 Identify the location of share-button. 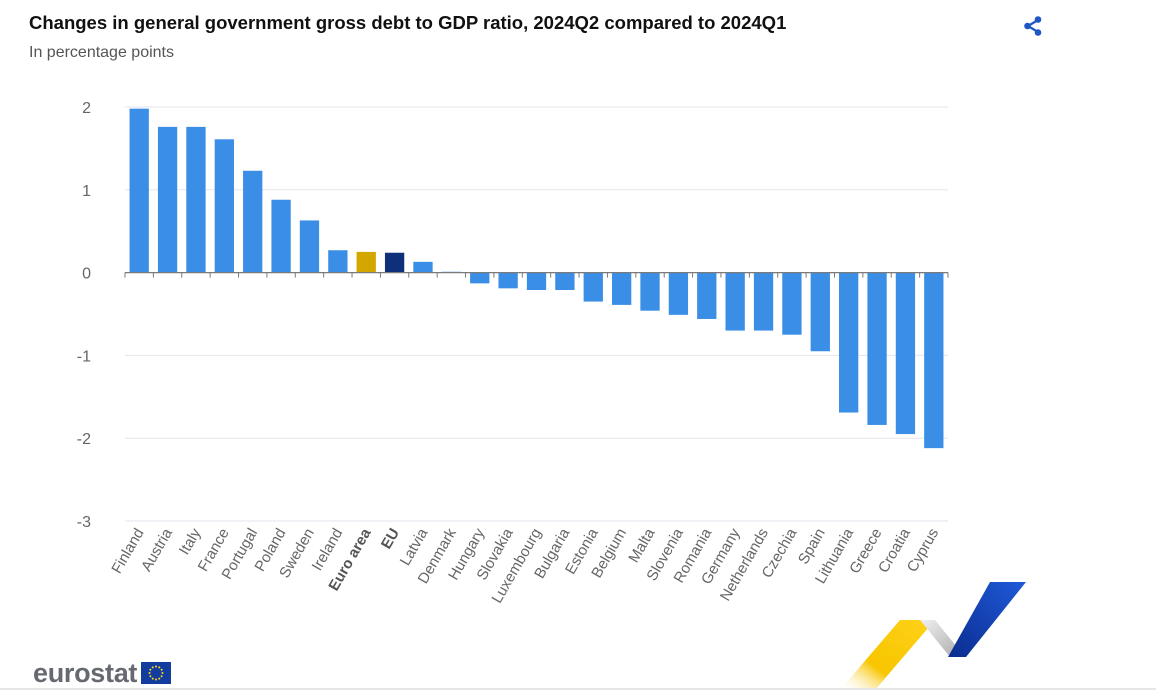
(1033, 26).